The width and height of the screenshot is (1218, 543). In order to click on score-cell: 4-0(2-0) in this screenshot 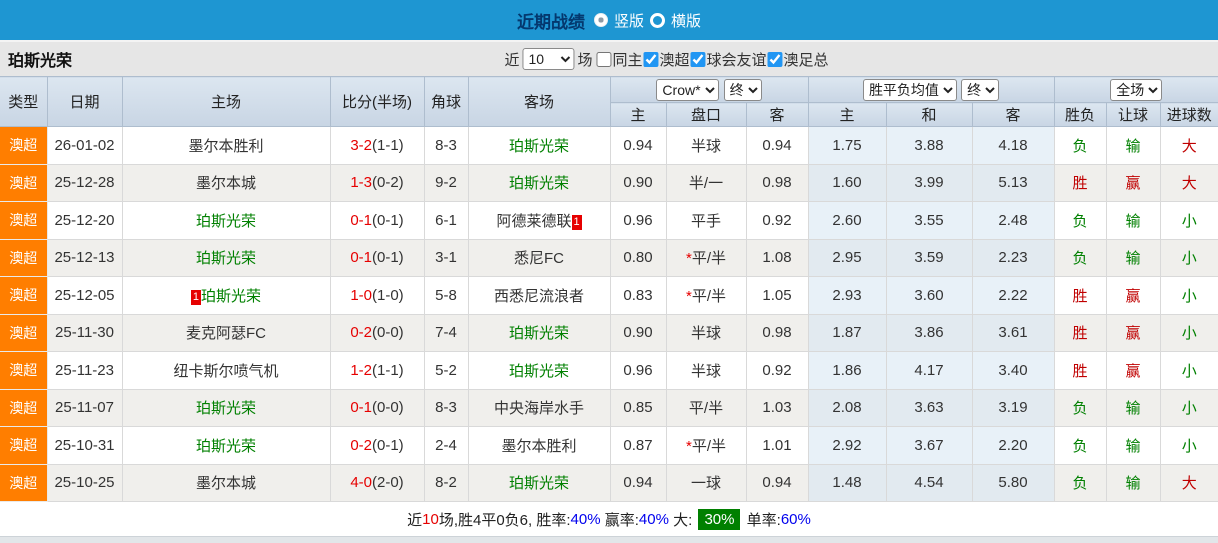, I will do `click(377, 482)`.